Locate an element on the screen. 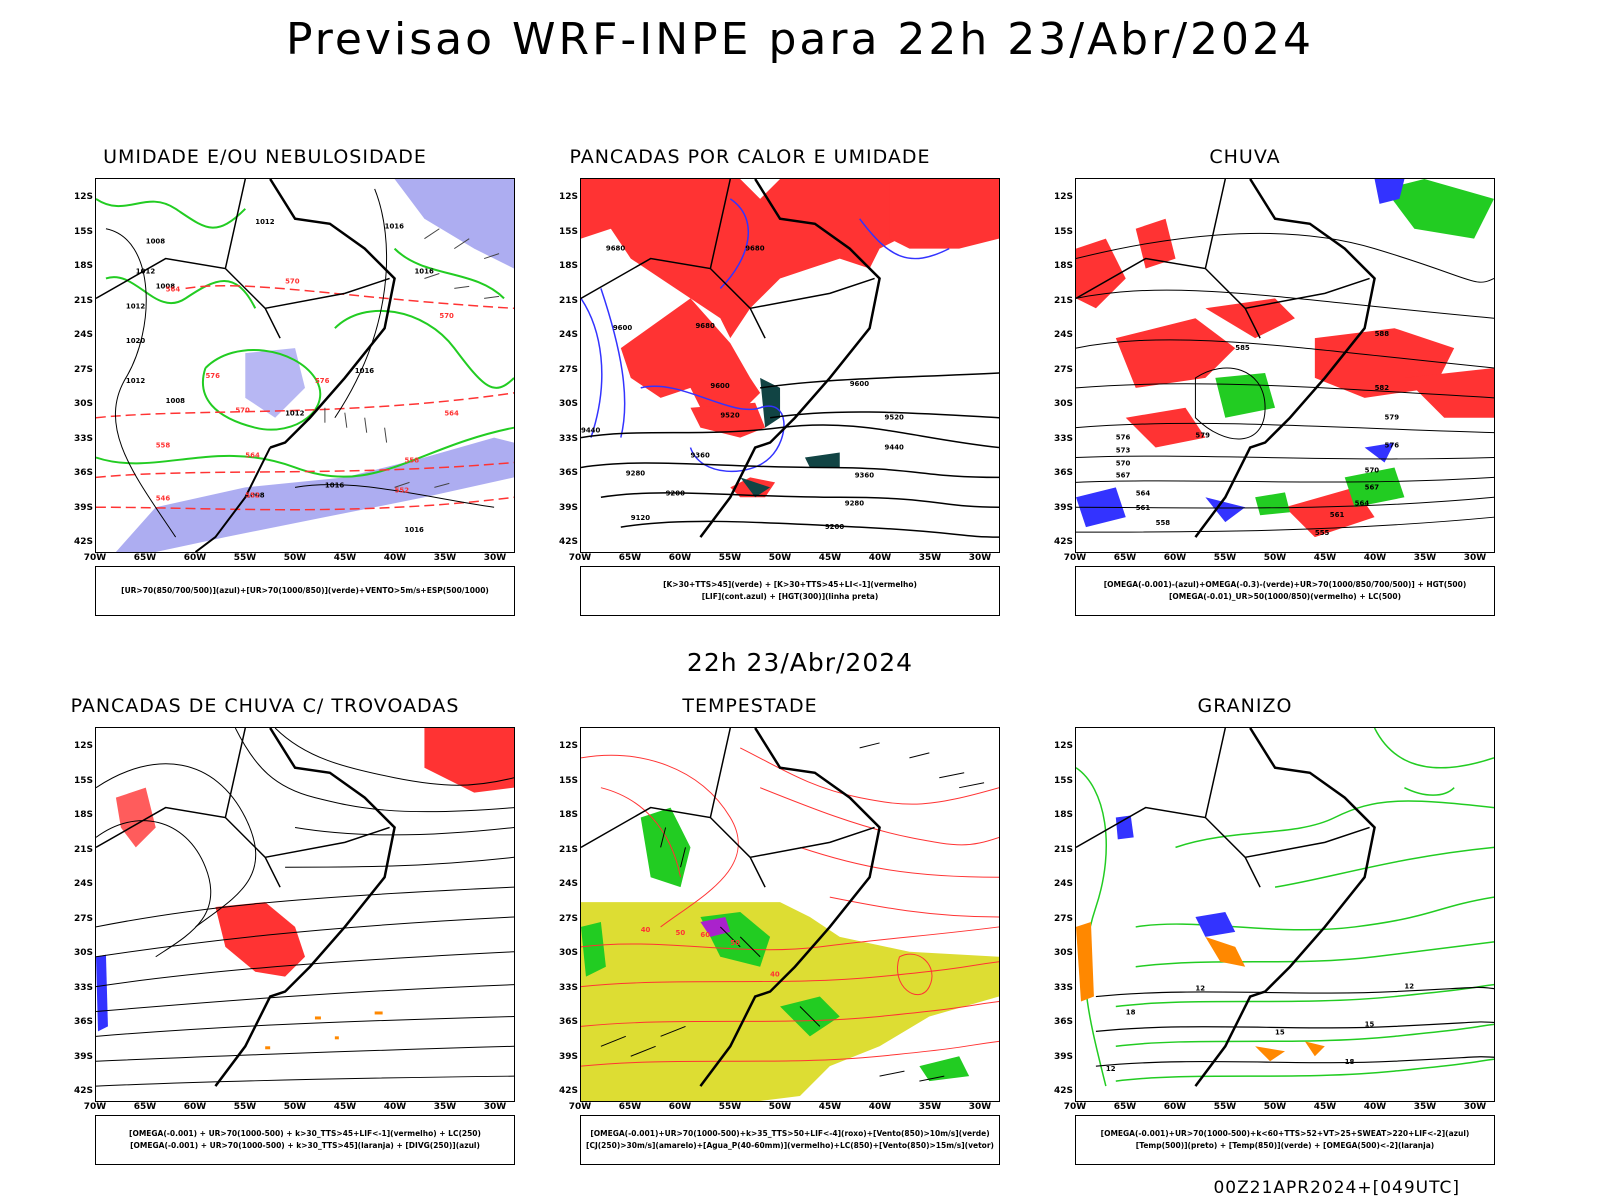  footer-timestamp: 00Z21APR2024+[049UTC] is located at coordinates (1336, 1188).